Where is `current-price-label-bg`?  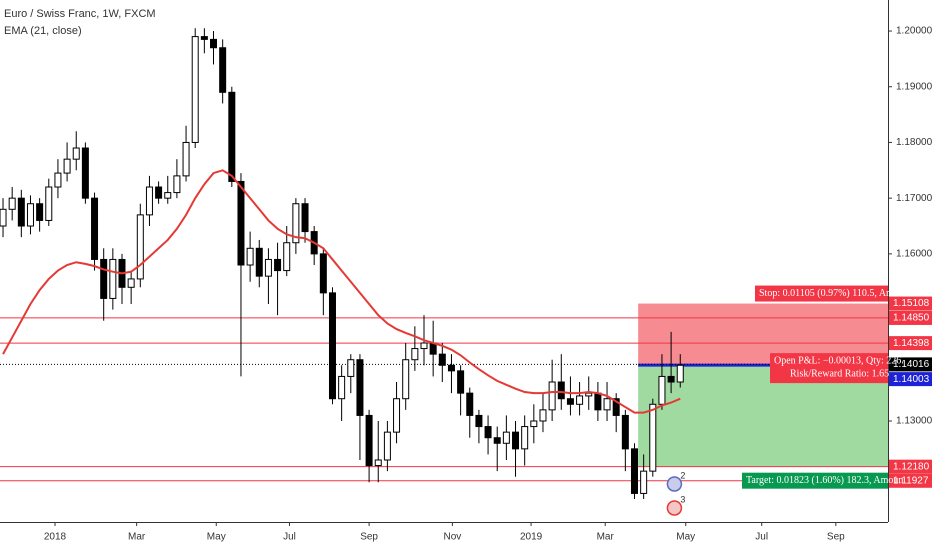 current-price-label-bg is located at coordinates (910, 364).